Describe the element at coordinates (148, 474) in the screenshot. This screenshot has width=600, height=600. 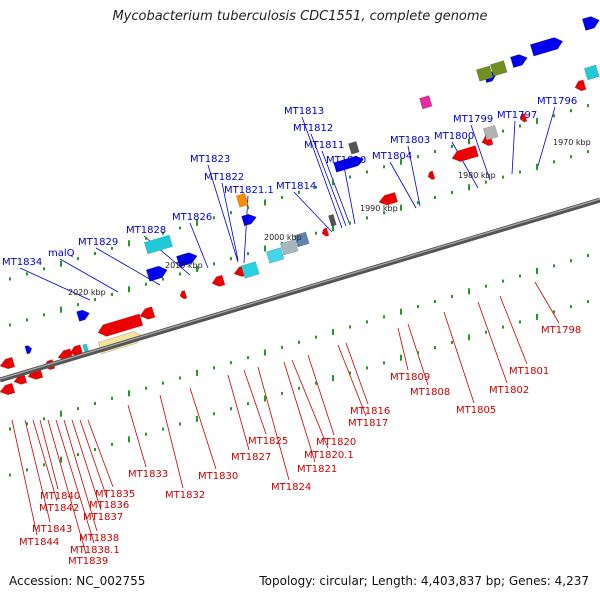
I see `gene-label-bottom: MT1833` at that location.